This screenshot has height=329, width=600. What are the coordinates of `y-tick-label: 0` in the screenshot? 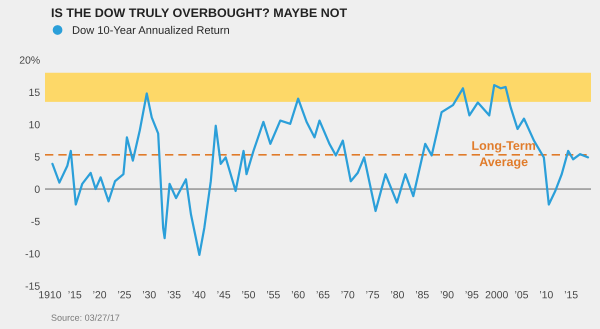 It's located at (37, 189).